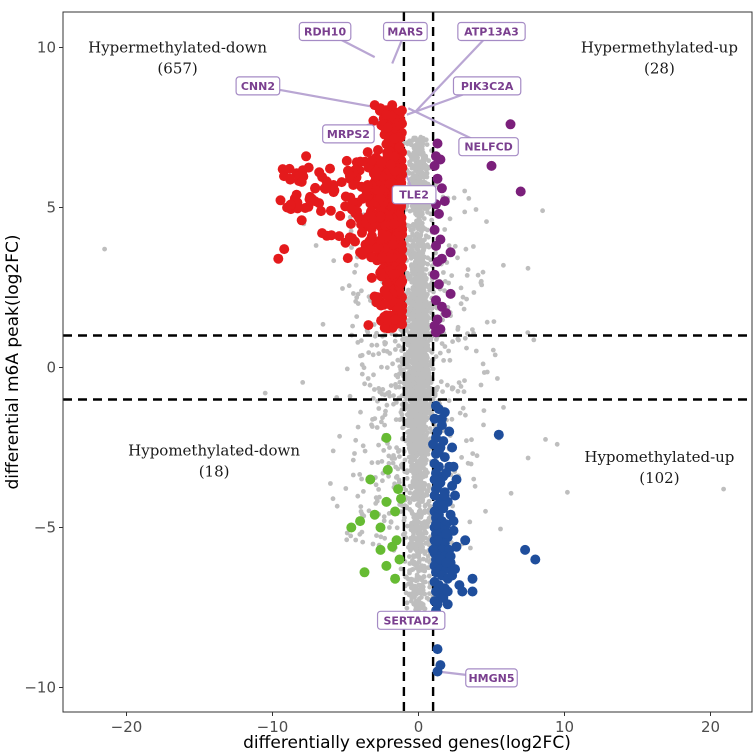 The image size is (754, 753). What do you see at coordinates (488, 147) in the screenshot?
I see `gene-label-group: NELFCD` at bounding box center [488, 147].